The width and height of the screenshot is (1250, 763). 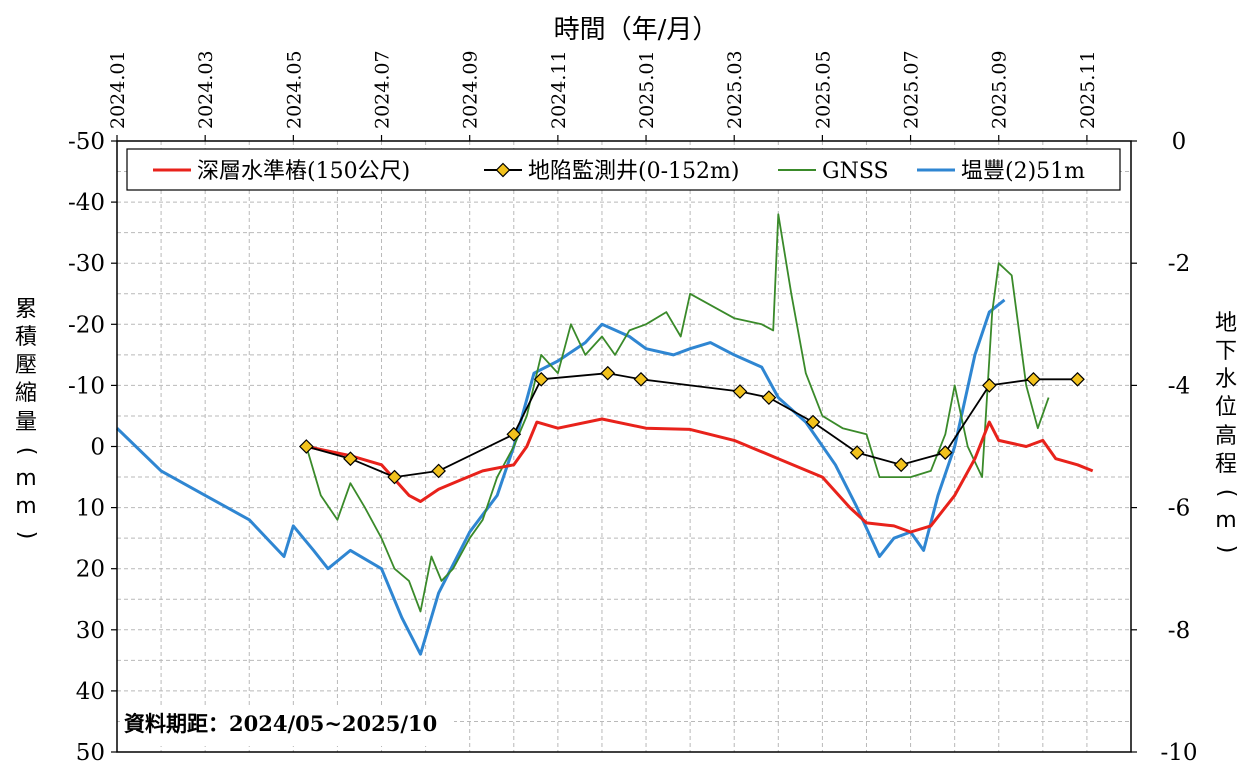 What do you see at coordinates (86, 386) in the screenshot?
I see `y-left-tick-label: -10` at bounding box center [86, 386].